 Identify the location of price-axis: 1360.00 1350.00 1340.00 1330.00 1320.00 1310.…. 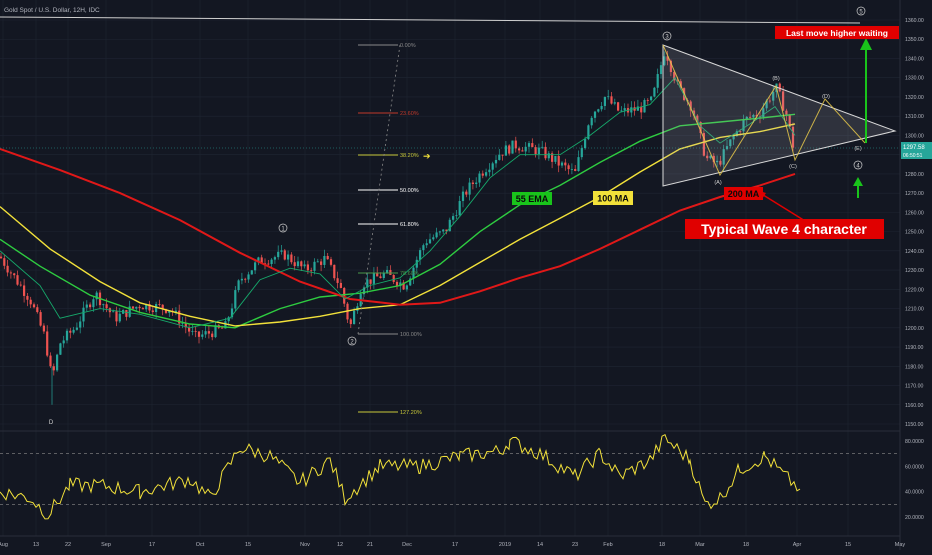
(914, 223).